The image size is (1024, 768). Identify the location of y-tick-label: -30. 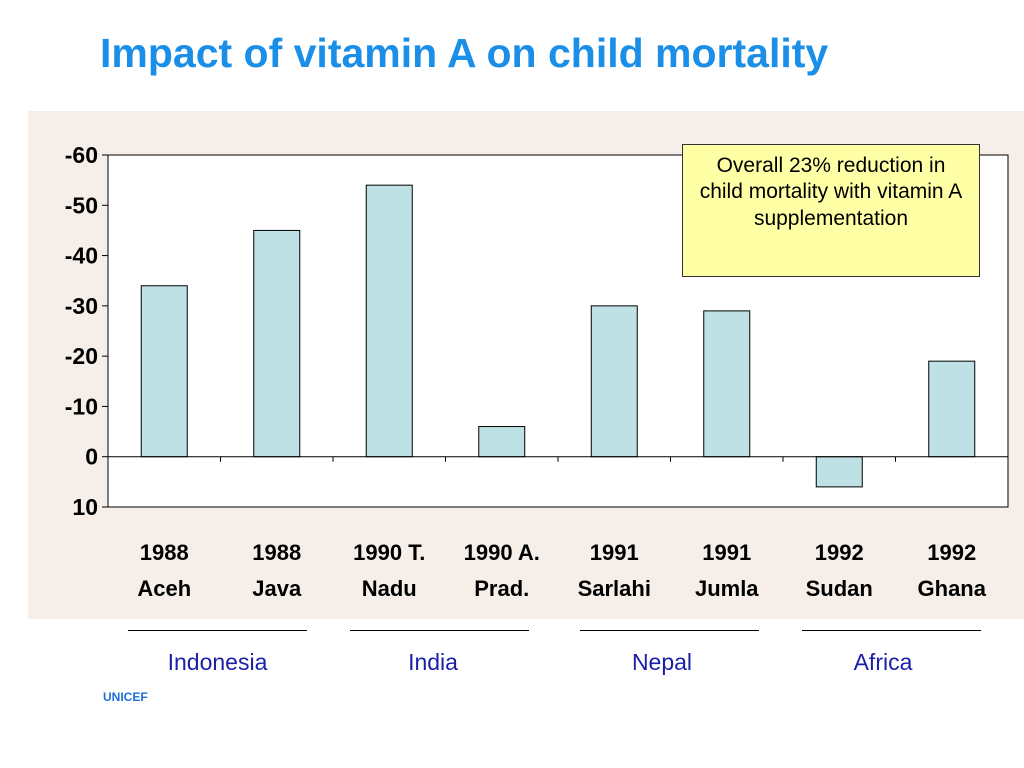
(81, 306).